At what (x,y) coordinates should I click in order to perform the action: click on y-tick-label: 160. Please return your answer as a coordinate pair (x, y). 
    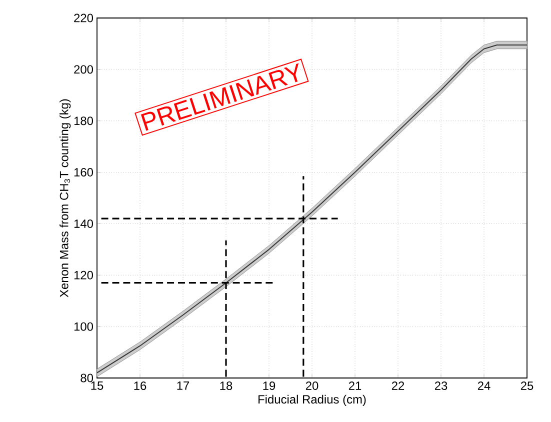
    Looking at the image, I should click on (84, 172).